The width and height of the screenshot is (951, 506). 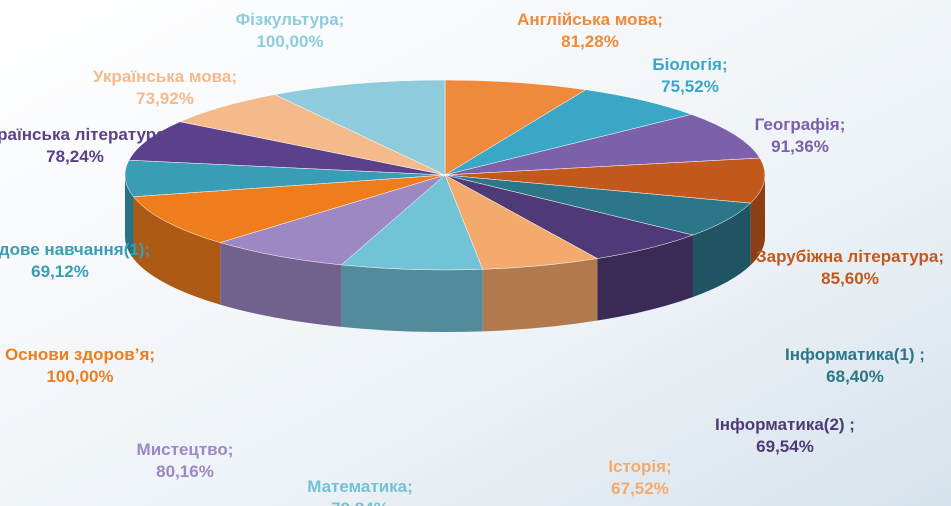 I want to click on data-label: Мистецтво; 80,16%, so click(x=185, y=460).